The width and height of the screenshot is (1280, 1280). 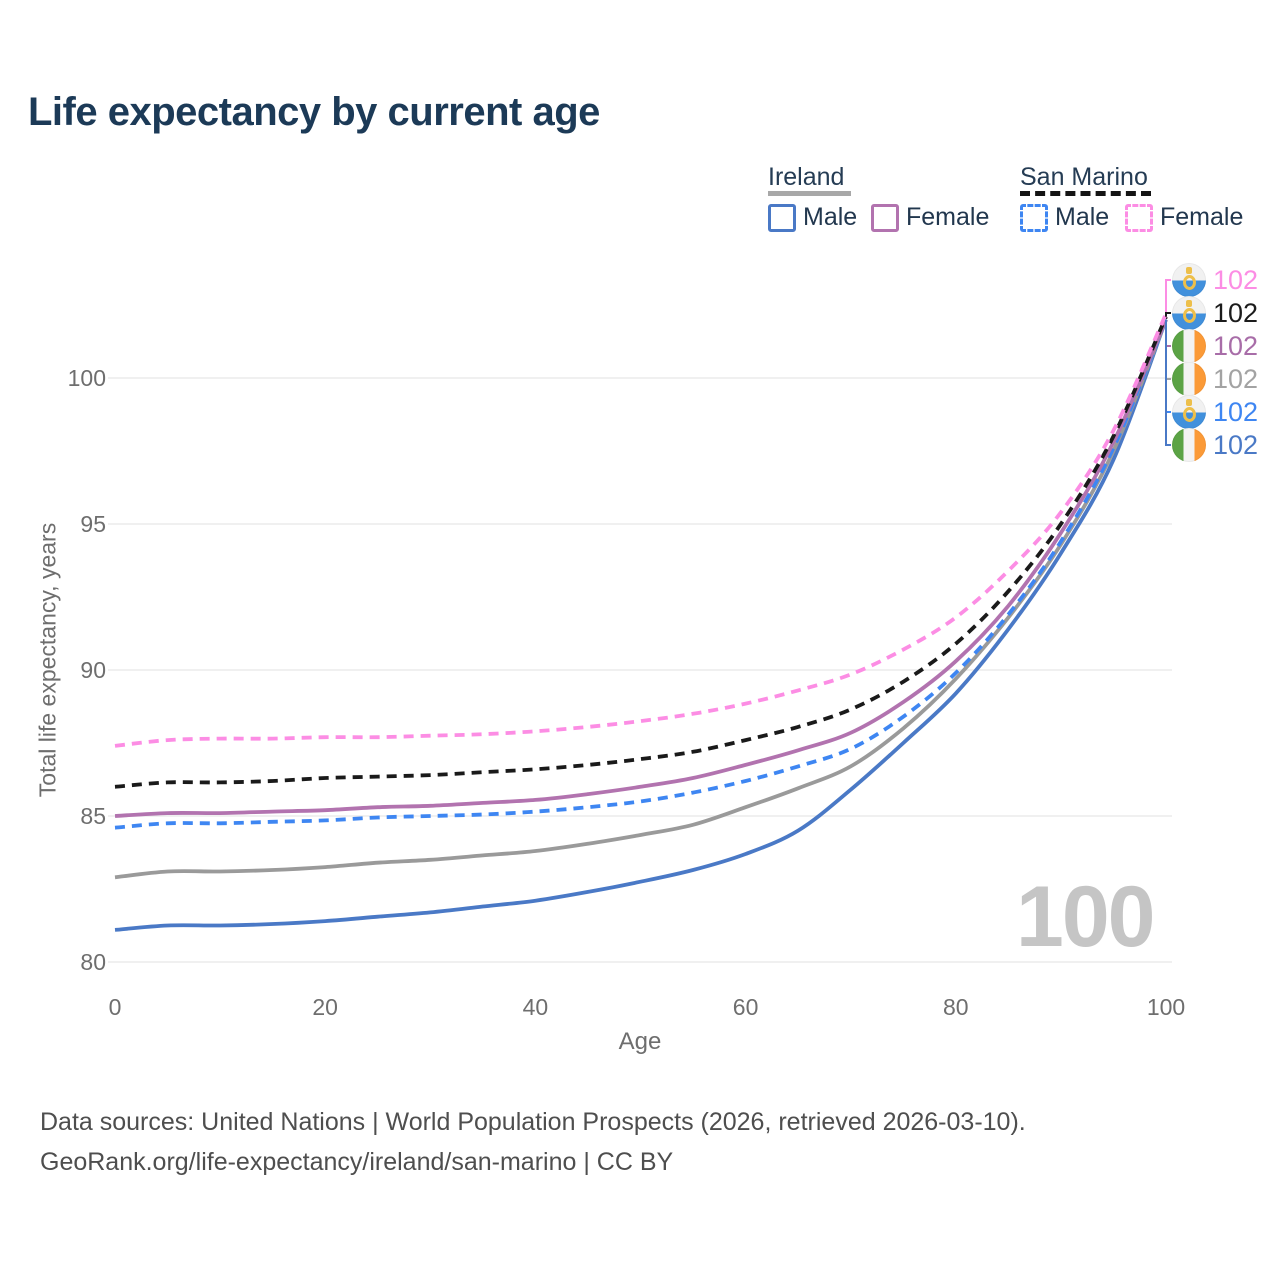 What do you see at coordinates (535, 1007) in the screenshot?
I see `x-tick-label-40: 40` at bounding box center [535, 1007].